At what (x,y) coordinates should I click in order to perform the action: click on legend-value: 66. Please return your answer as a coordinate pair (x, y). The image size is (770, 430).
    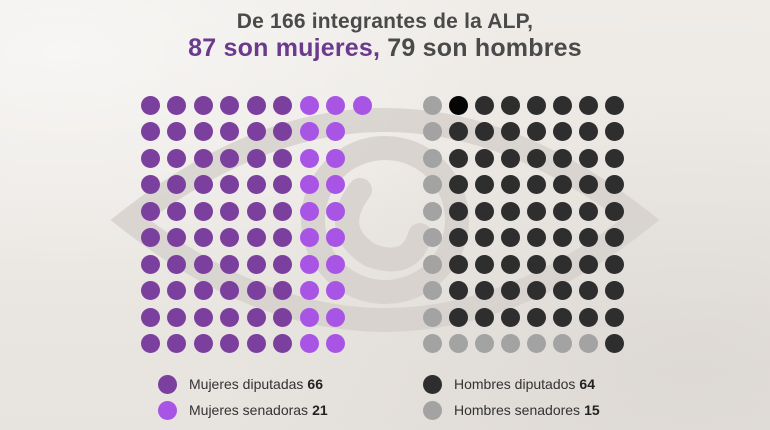
    Looking at the image, I should click on (315, 384).